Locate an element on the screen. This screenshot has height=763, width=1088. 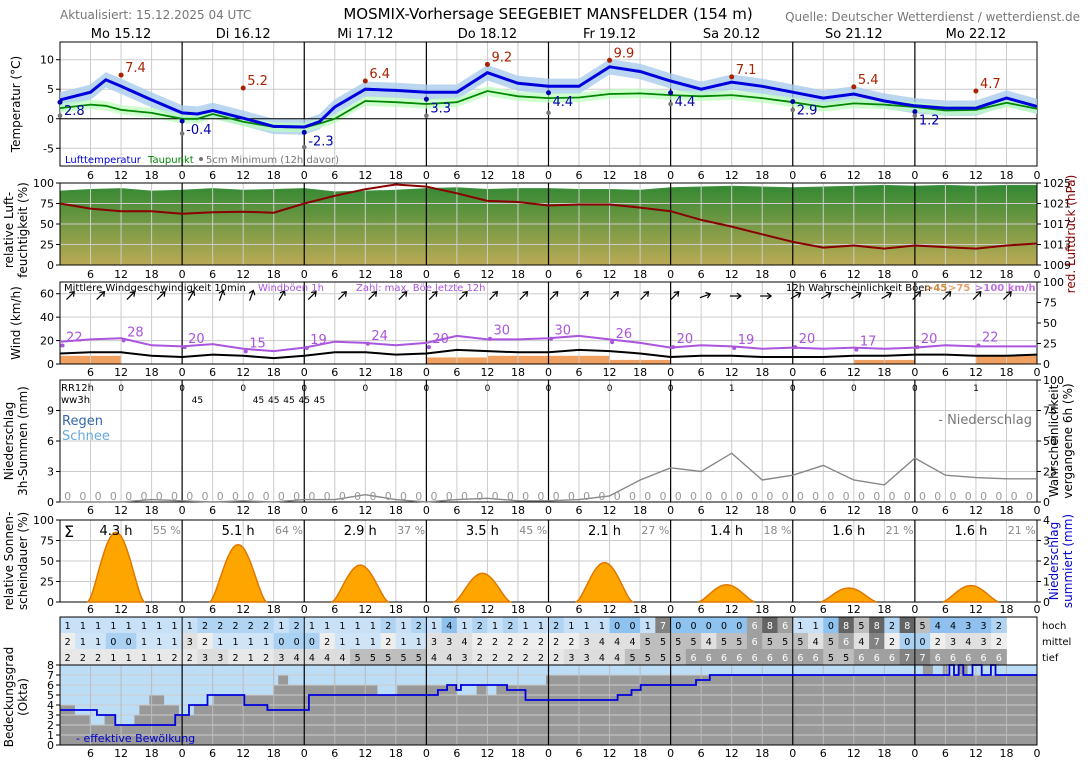
arrow-shaft is located at coordinates (795, 296).